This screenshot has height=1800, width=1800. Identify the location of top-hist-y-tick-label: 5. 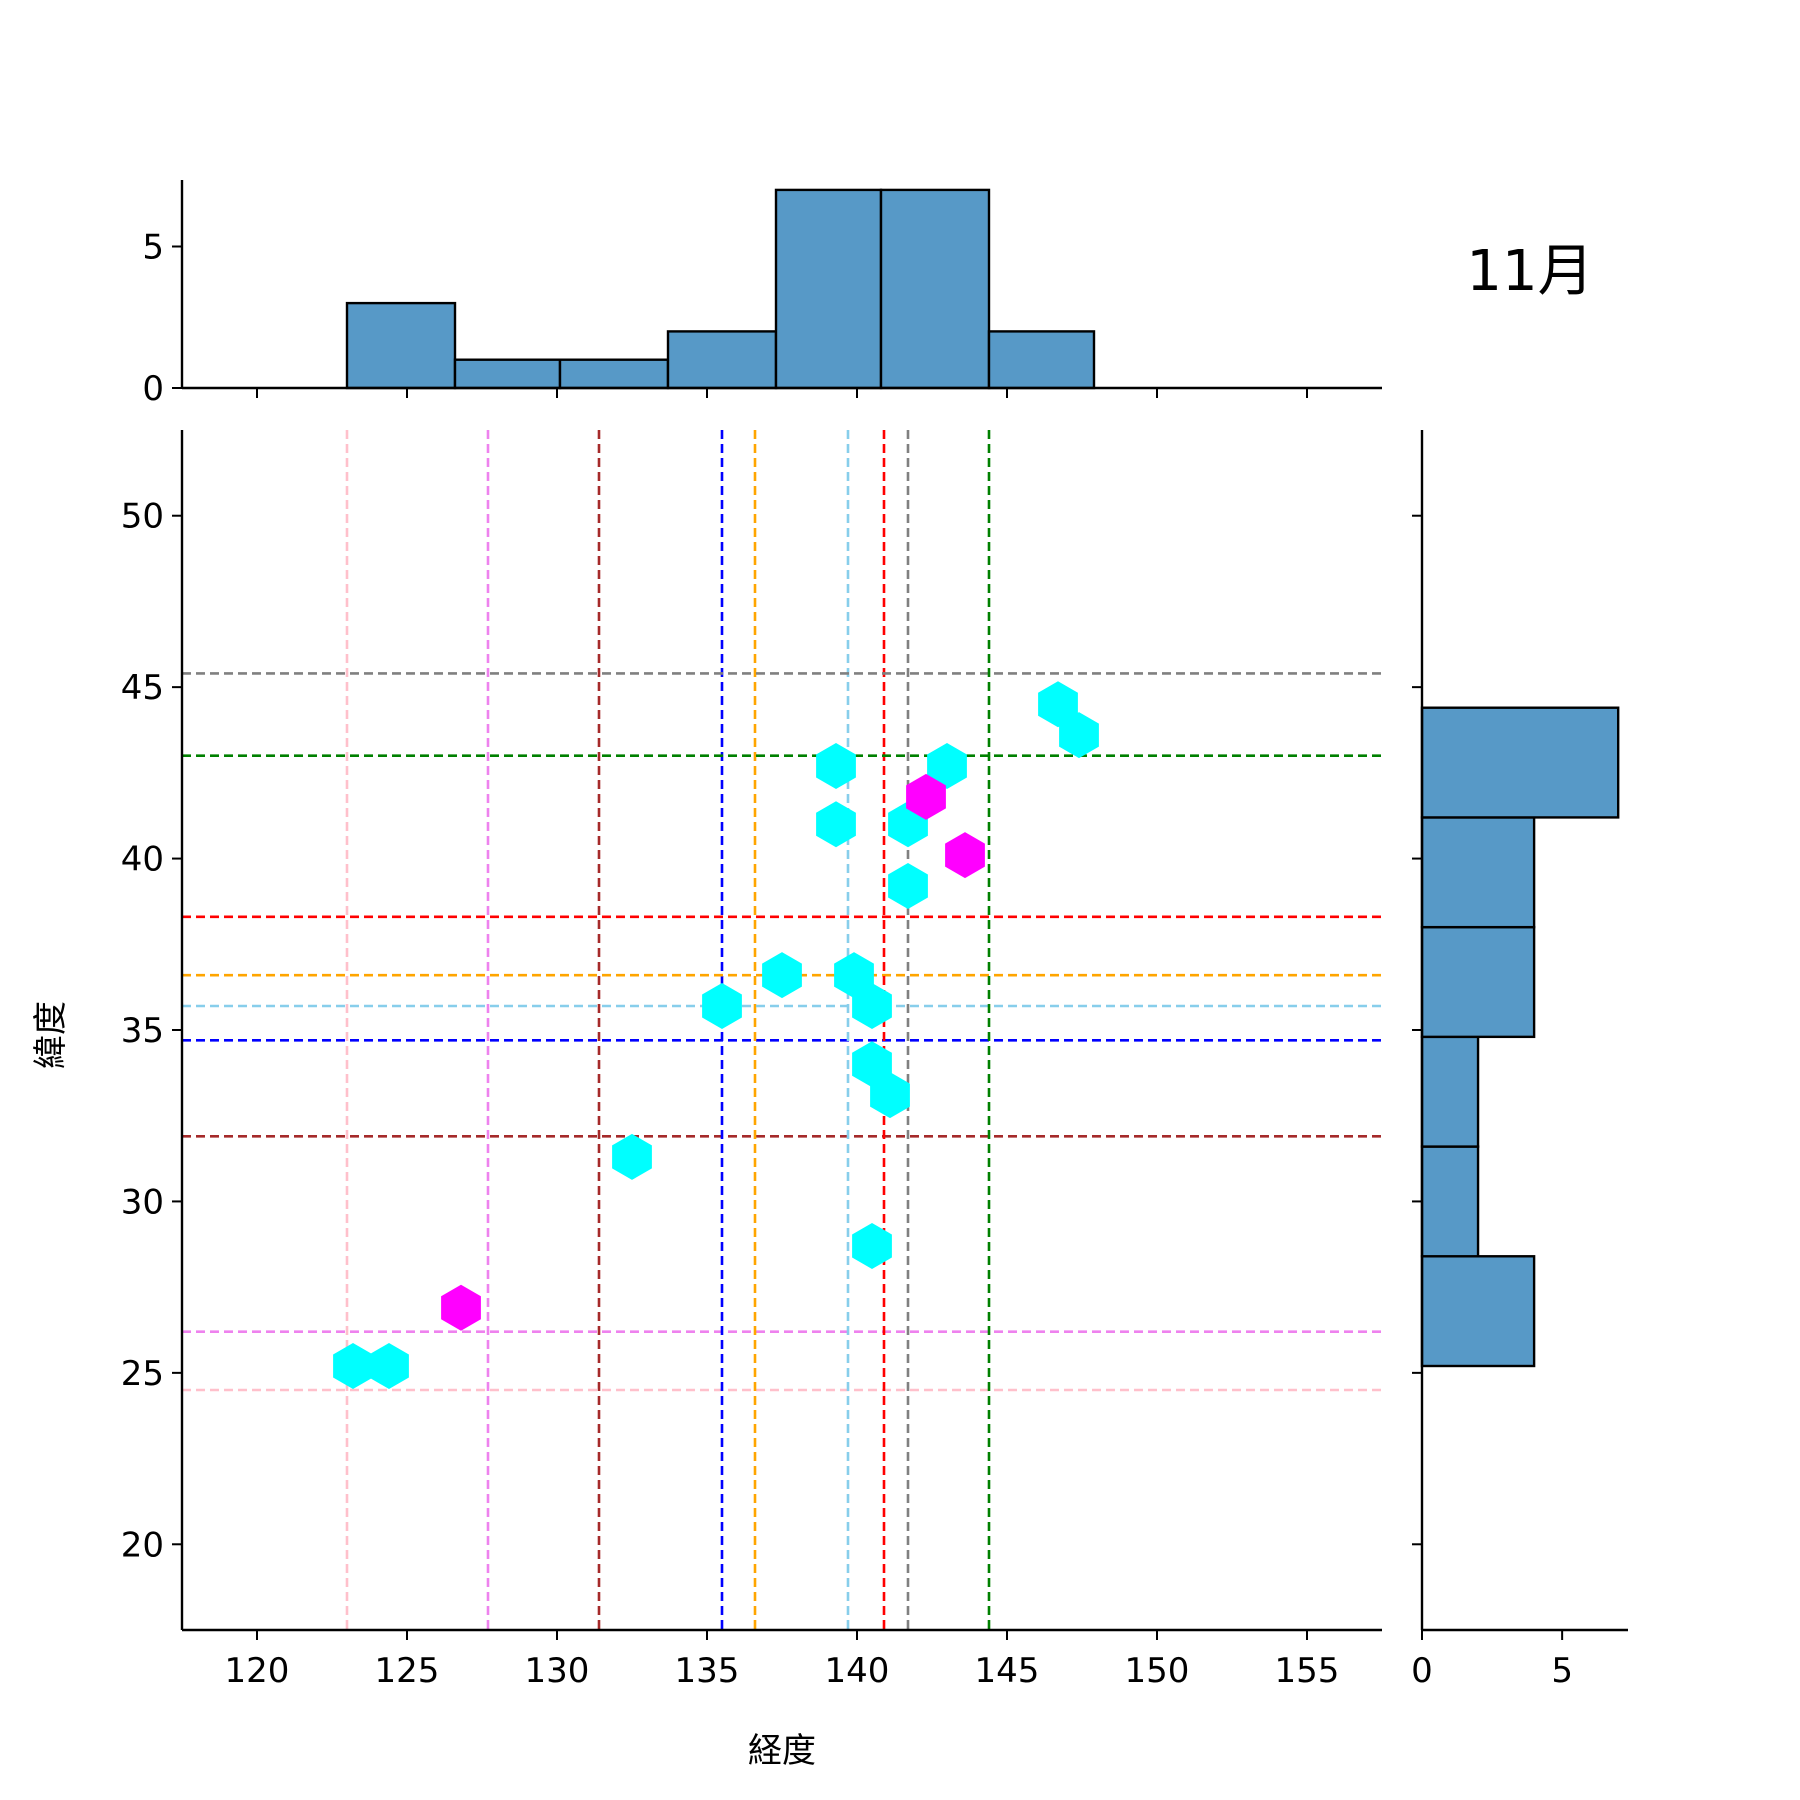
(153, 248).